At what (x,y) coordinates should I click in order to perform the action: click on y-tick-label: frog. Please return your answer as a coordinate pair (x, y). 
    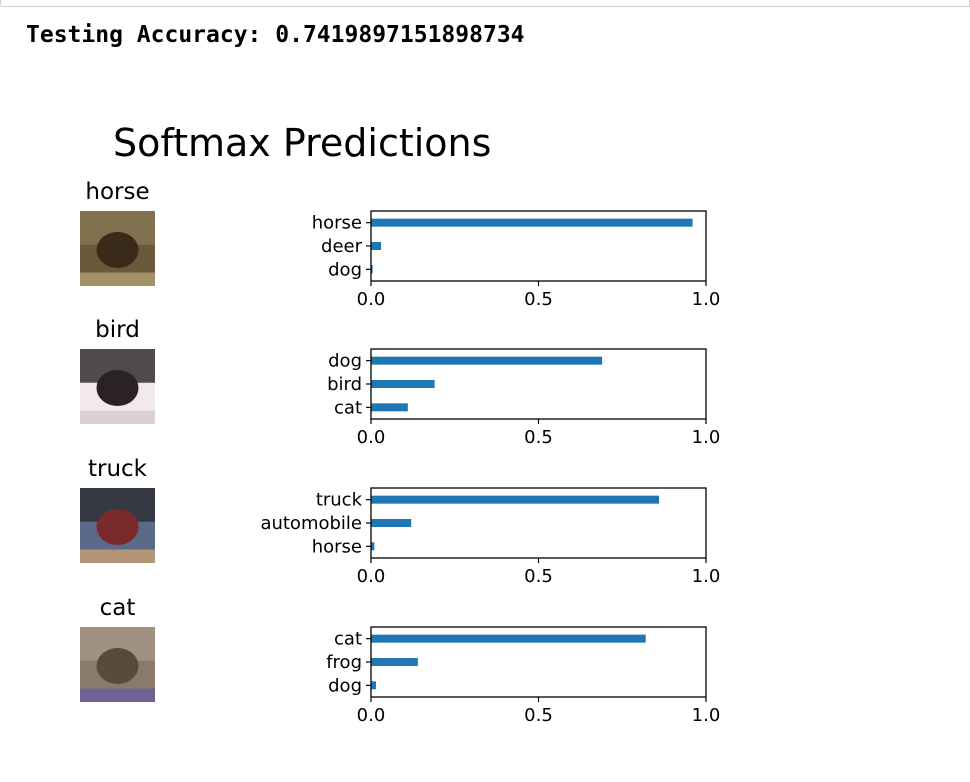
    Looking at the image, I should click on (344, 662).